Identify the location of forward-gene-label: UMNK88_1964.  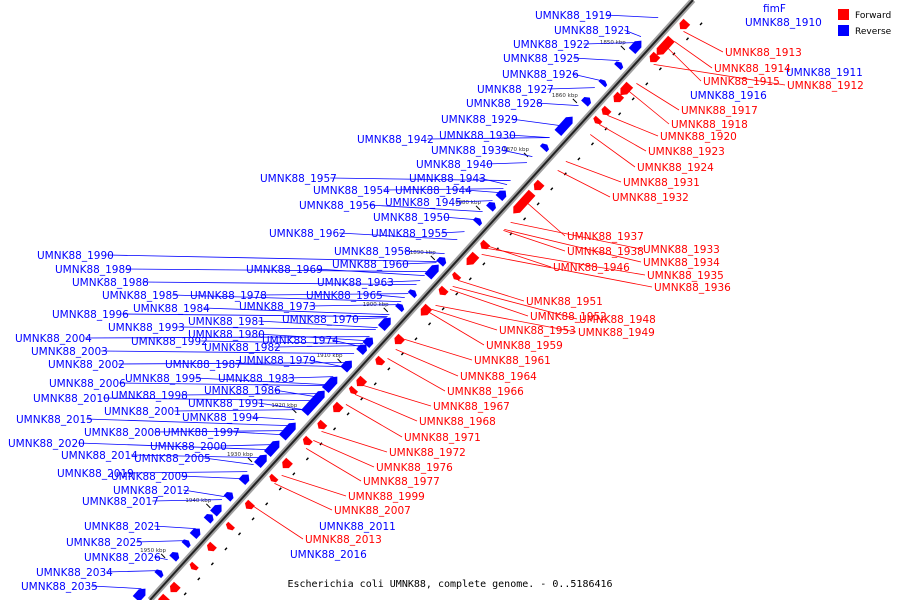
(498, 377).